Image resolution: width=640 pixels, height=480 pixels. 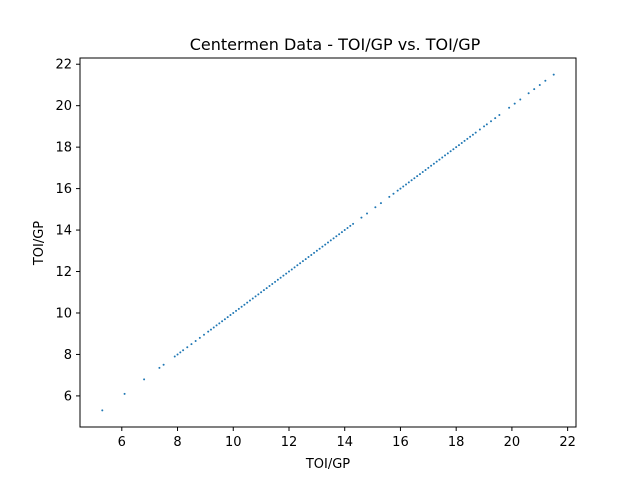 What do you see at coordinates (327, 464) in the screenshot?
I see `x-axis-label: TOI/GP` at bounding box center [327, 464].